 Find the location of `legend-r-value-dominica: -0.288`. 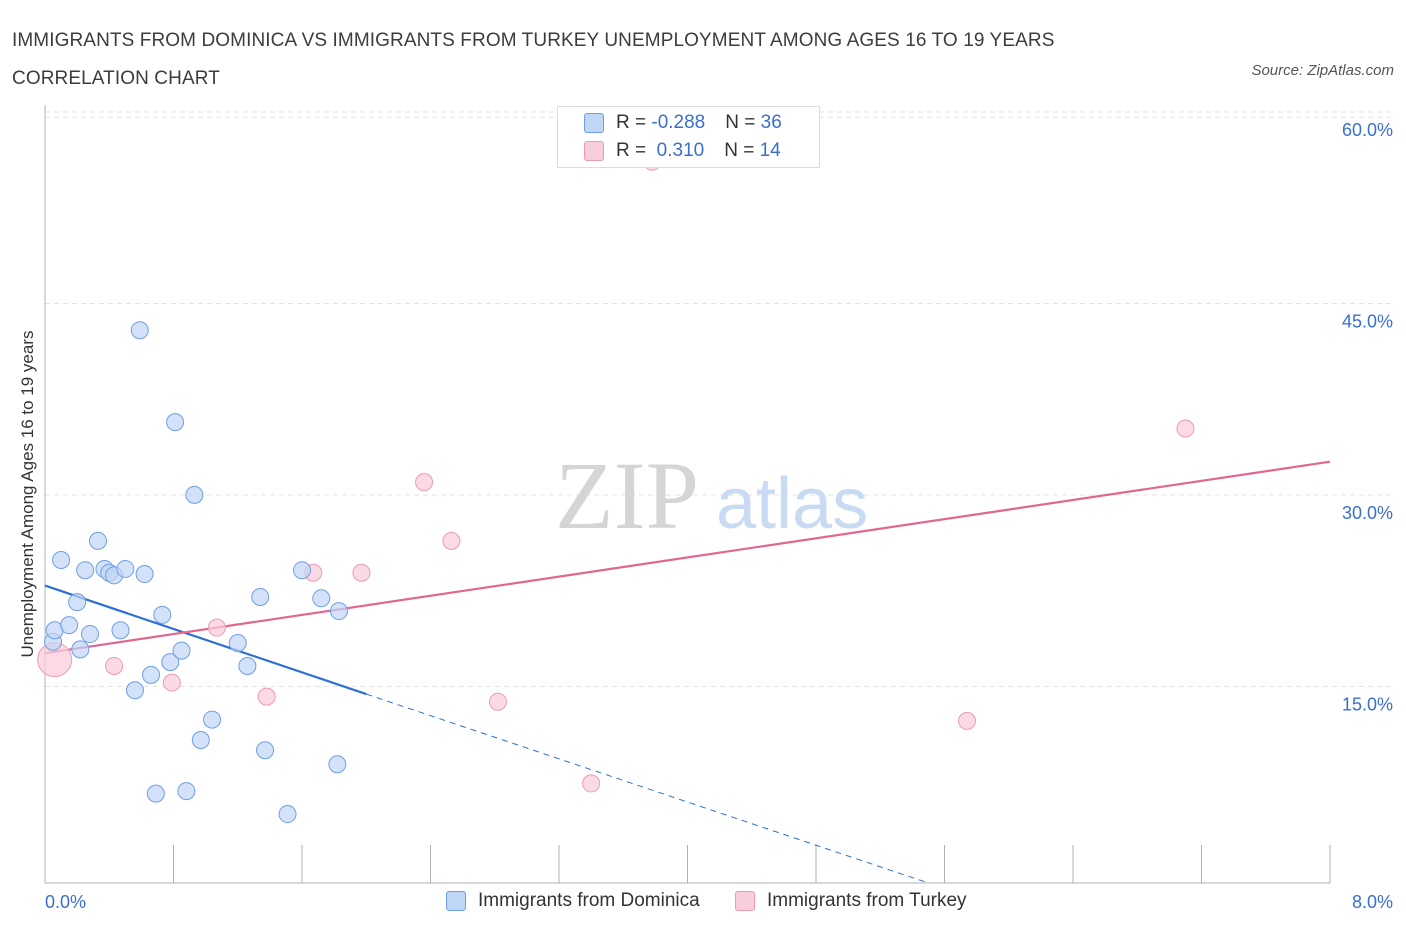

legend-r-value-dominica: -0.288 is located at coordinates (678, 122).